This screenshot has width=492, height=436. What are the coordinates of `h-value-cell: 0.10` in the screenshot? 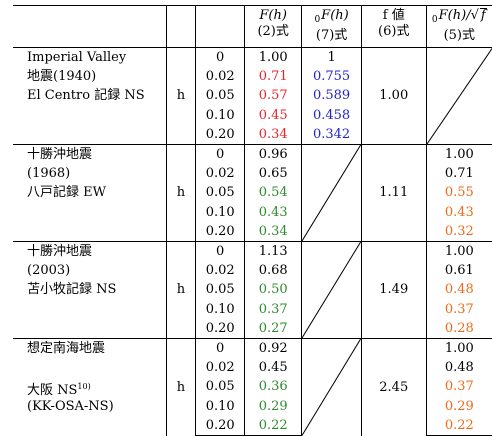 It's located at (220, 212).